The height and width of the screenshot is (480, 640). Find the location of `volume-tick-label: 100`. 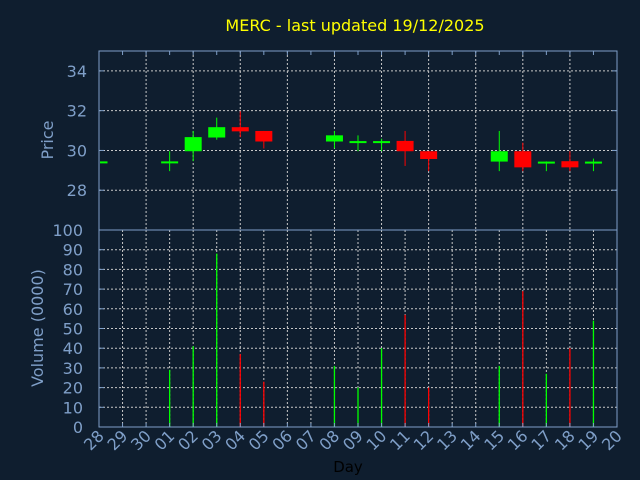

volume-tick-label: 100 is located at coordinates (67, 230).